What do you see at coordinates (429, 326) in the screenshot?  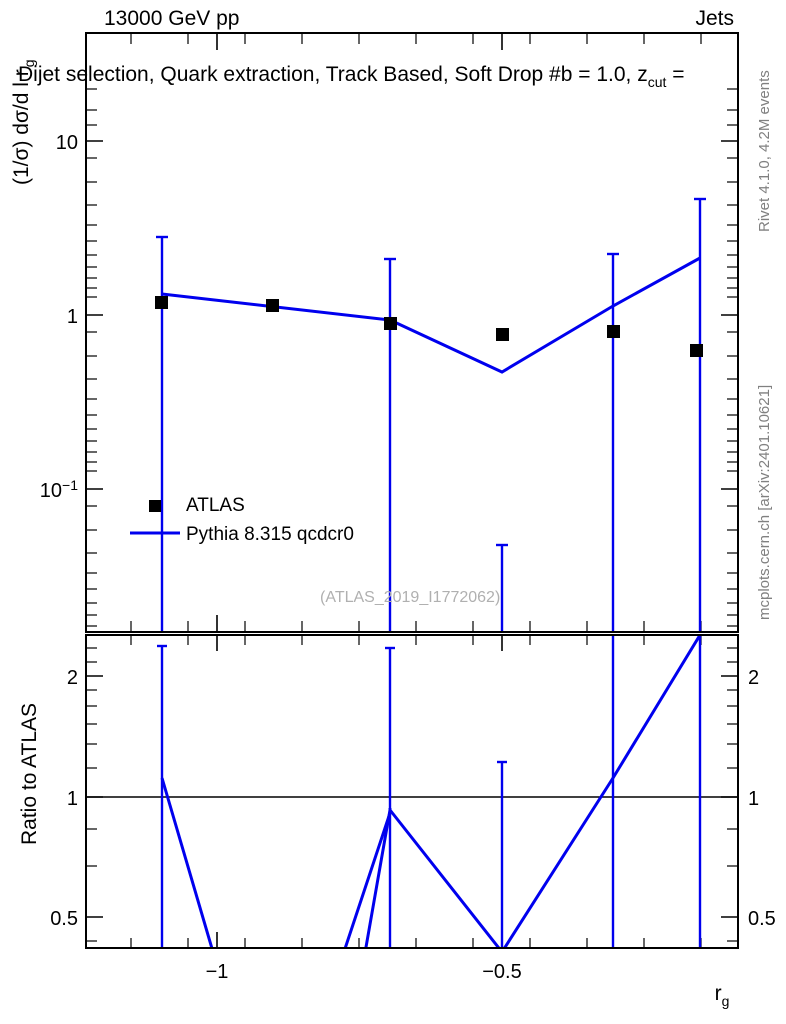 I see `atlas-markers-main` at bounding box center [429, 326].